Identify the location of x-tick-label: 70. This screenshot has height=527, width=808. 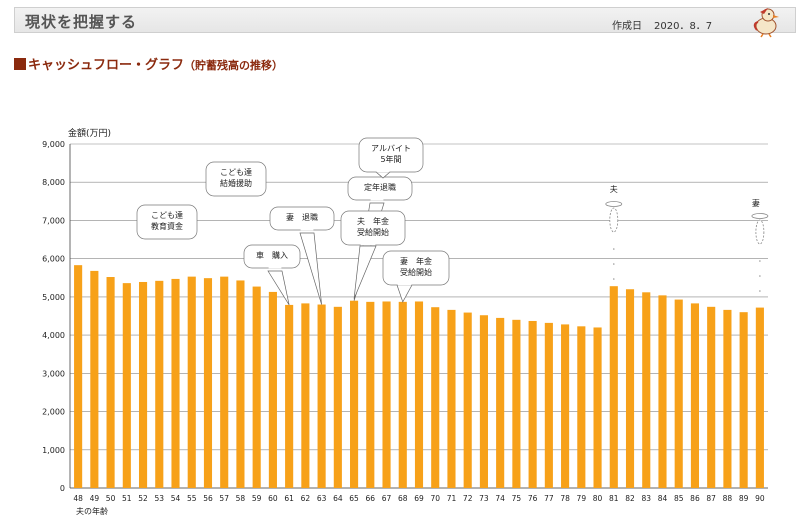
(435, 498).